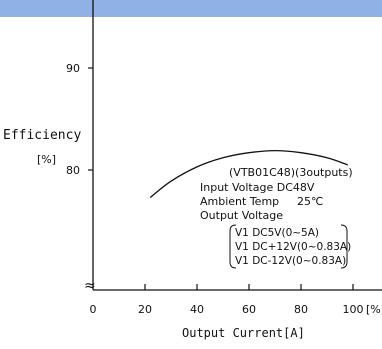 The image size is (382, 349). What do you see at coordinates (236, 300) in the screenshot?
I see `x-ticks: 0 20 40 60 80 100[%]` at bounding box center [236, 300].